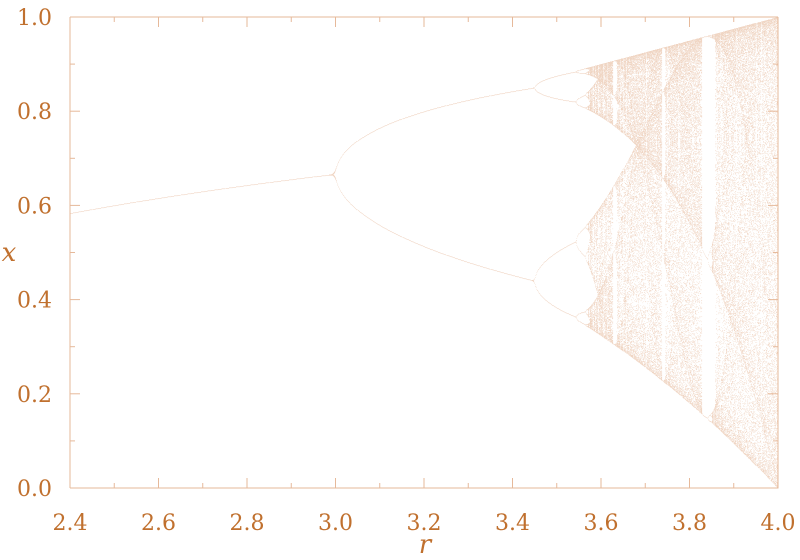  What do you see at coordinates (9, 253) in the screenshot?
I see `y-axis-label: x` at bounding box center [9, 253].